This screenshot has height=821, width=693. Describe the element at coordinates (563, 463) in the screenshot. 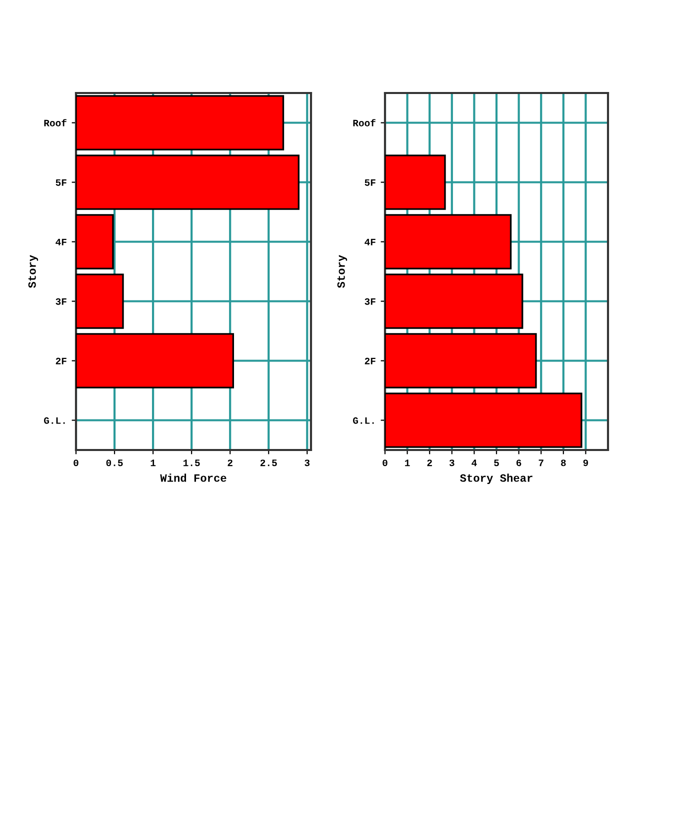

I see `x-tick-label: 8` at that location.